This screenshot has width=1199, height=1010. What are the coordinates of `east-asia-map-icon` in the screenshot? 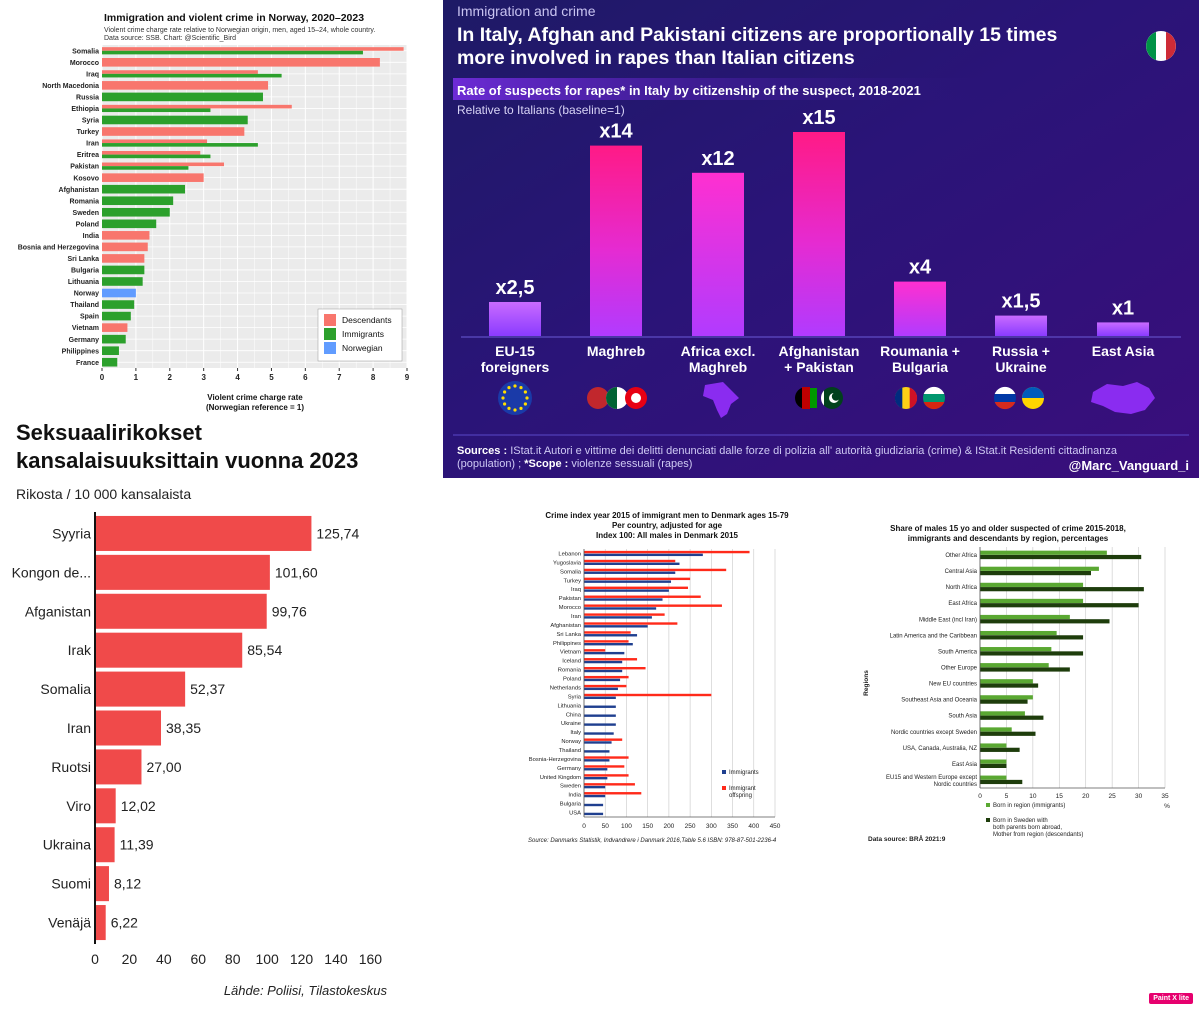 It's located at (1123, 398).